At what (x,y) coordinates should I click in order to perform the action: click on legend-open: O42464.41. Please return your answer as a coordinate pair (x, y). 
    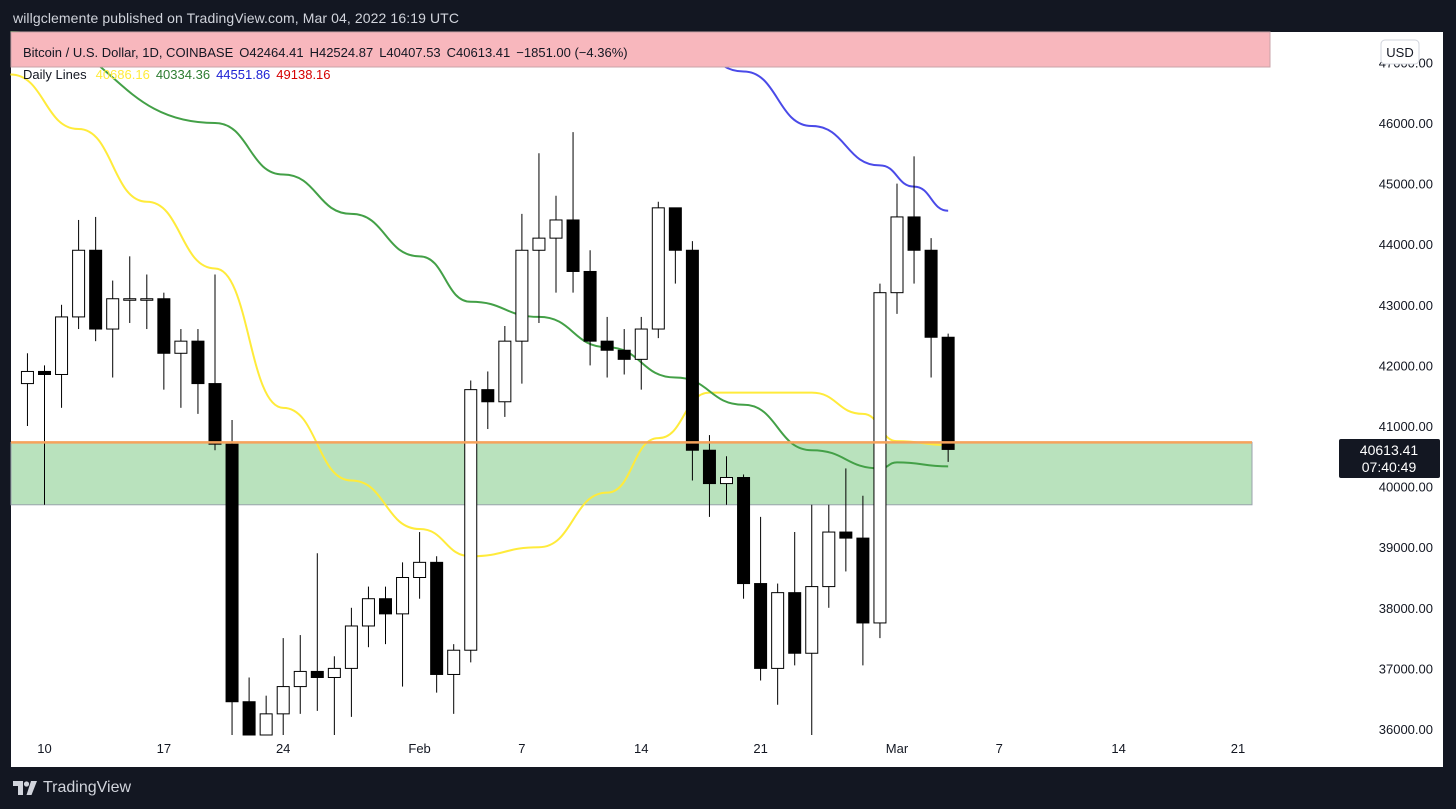
    Looking at the image, I should click on (271, 52).